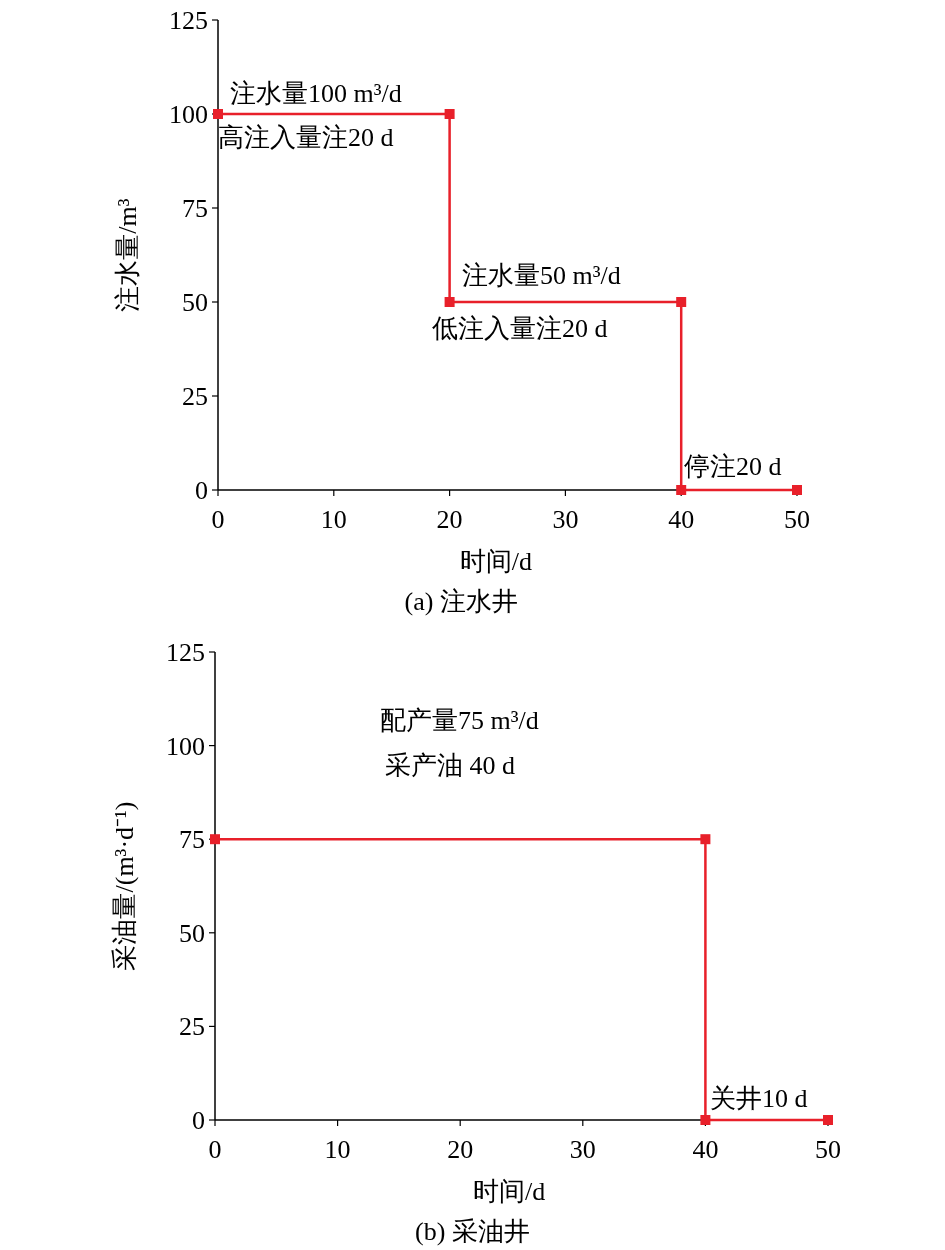 The width and height of the screenshot is (945, 1250). What do you see at coordinates (450, 765) in the screenshot?
I see `annotation: 采产油 40 d` at bounding box center [450, 765].